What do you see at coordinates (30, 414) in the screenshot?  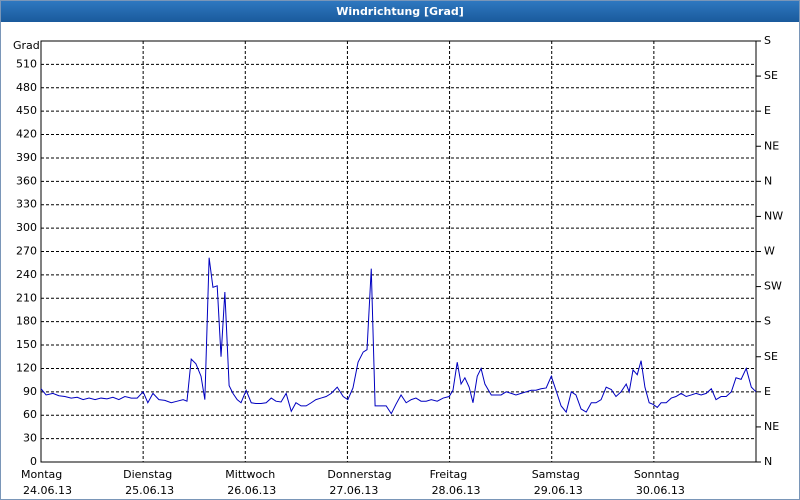 I see `y-tick-label: 60` at bounding box center [30, 414].